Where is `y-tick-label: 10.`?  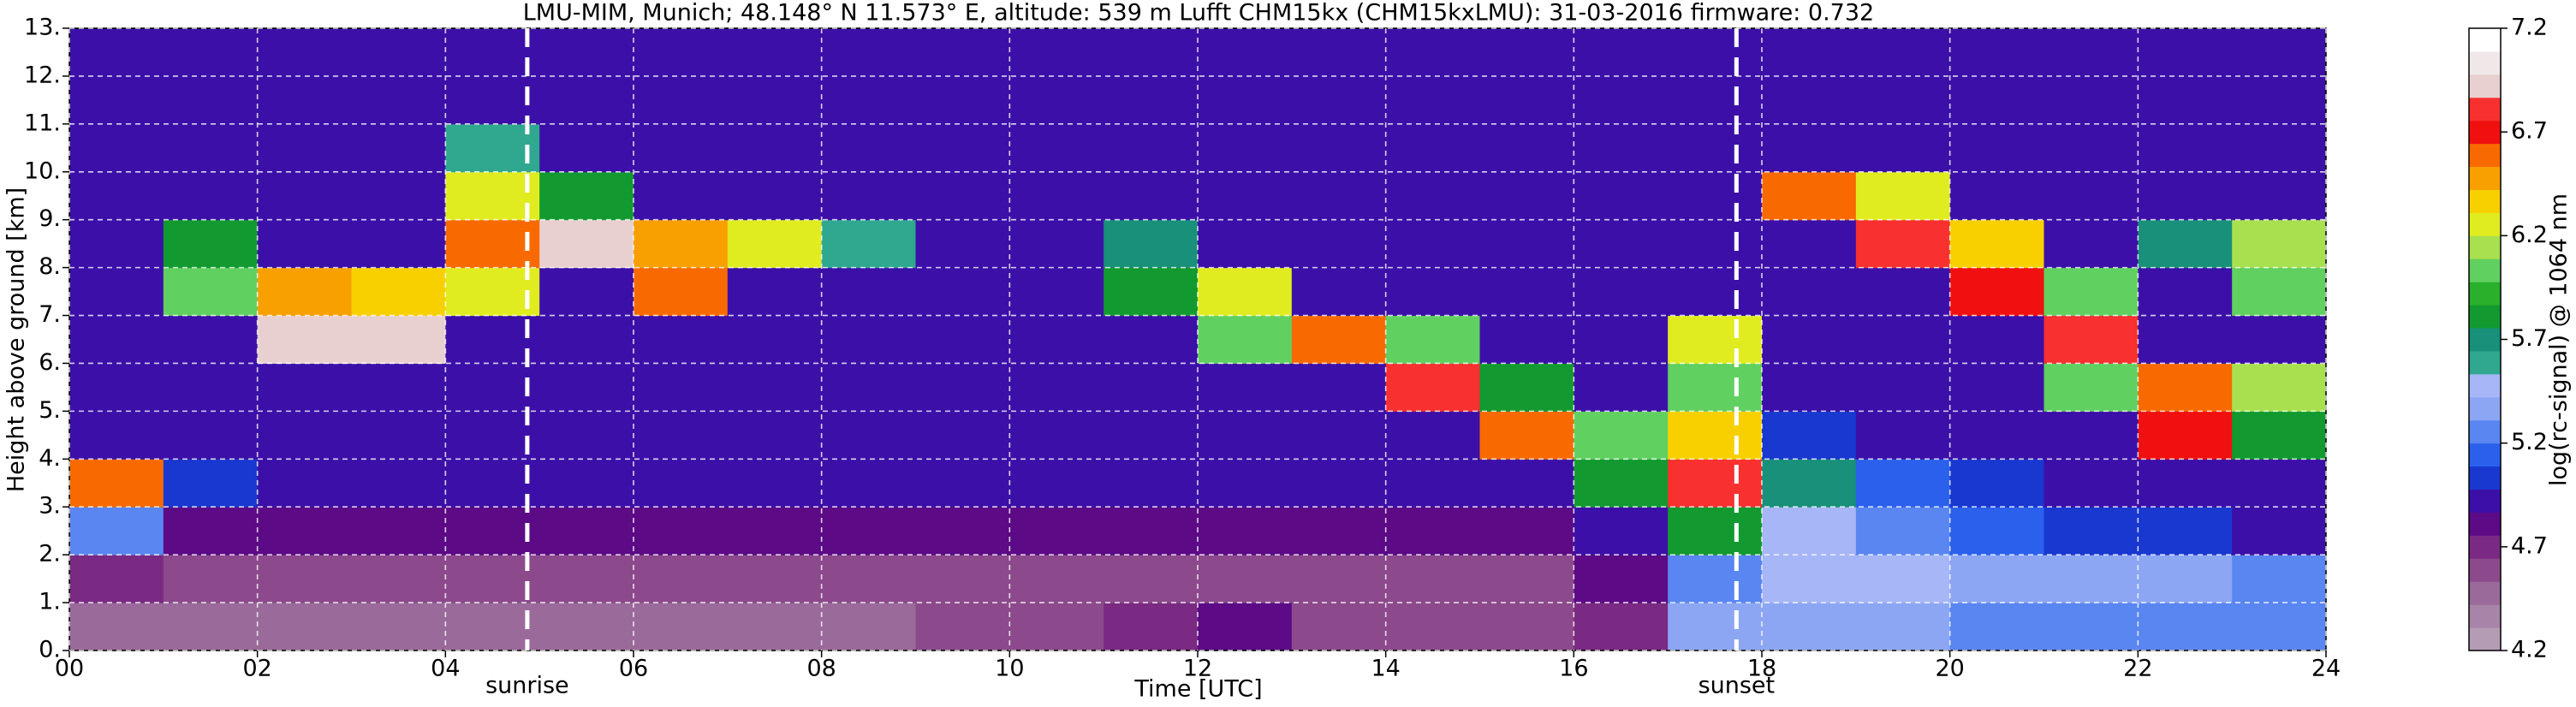 y-tick-label: 10. is located at coordinates (42, 170).